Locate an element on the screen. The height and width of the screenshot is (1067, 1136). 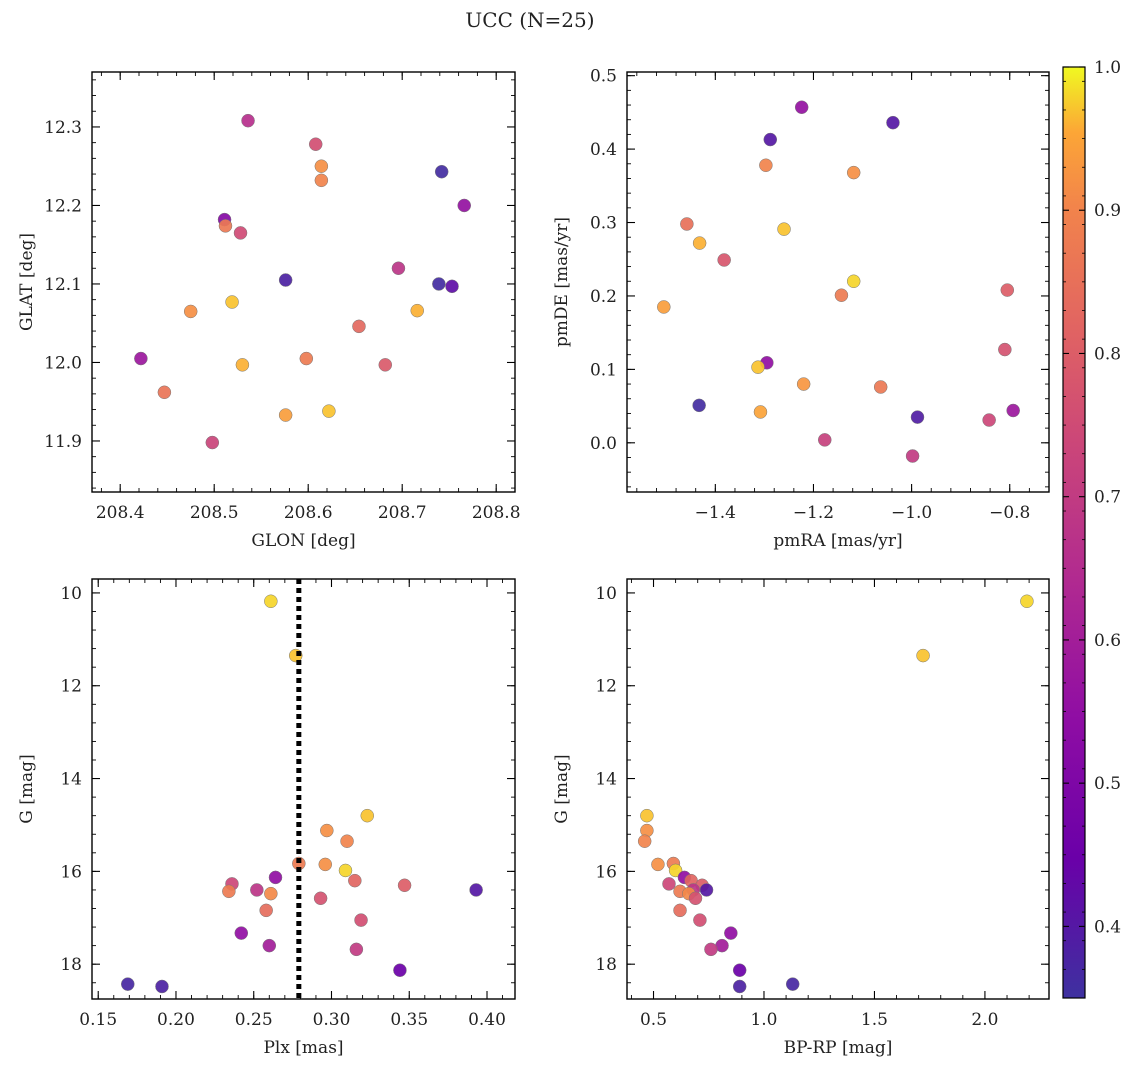
x-tick-label: −1.4 is located at coordinates (715, 513).